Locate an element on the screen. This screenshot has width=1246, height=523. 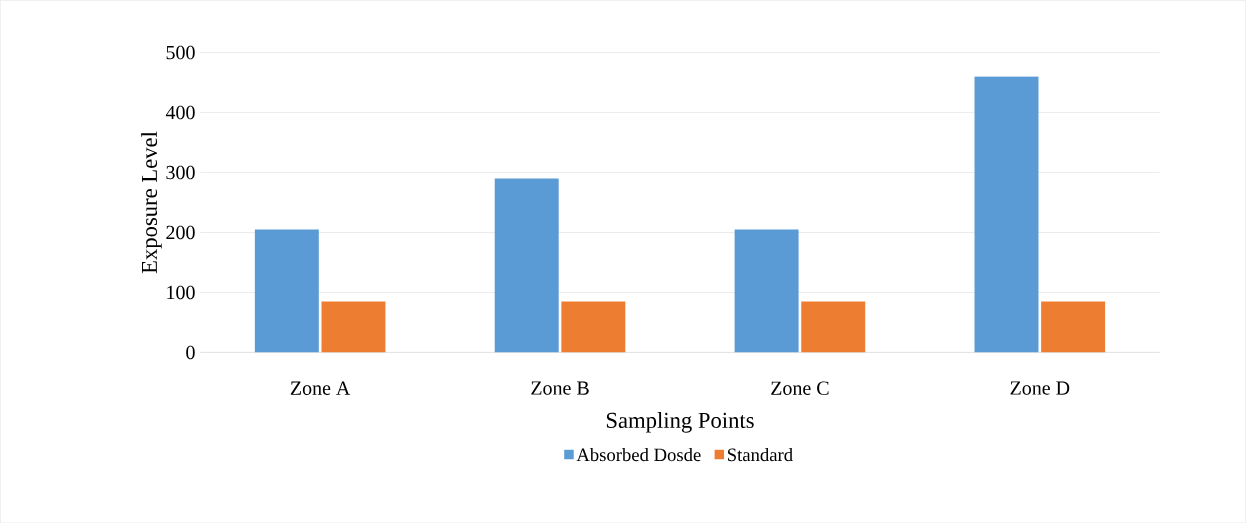
legend-label: Absorbed Dosde is located at coordinates (638, 454).